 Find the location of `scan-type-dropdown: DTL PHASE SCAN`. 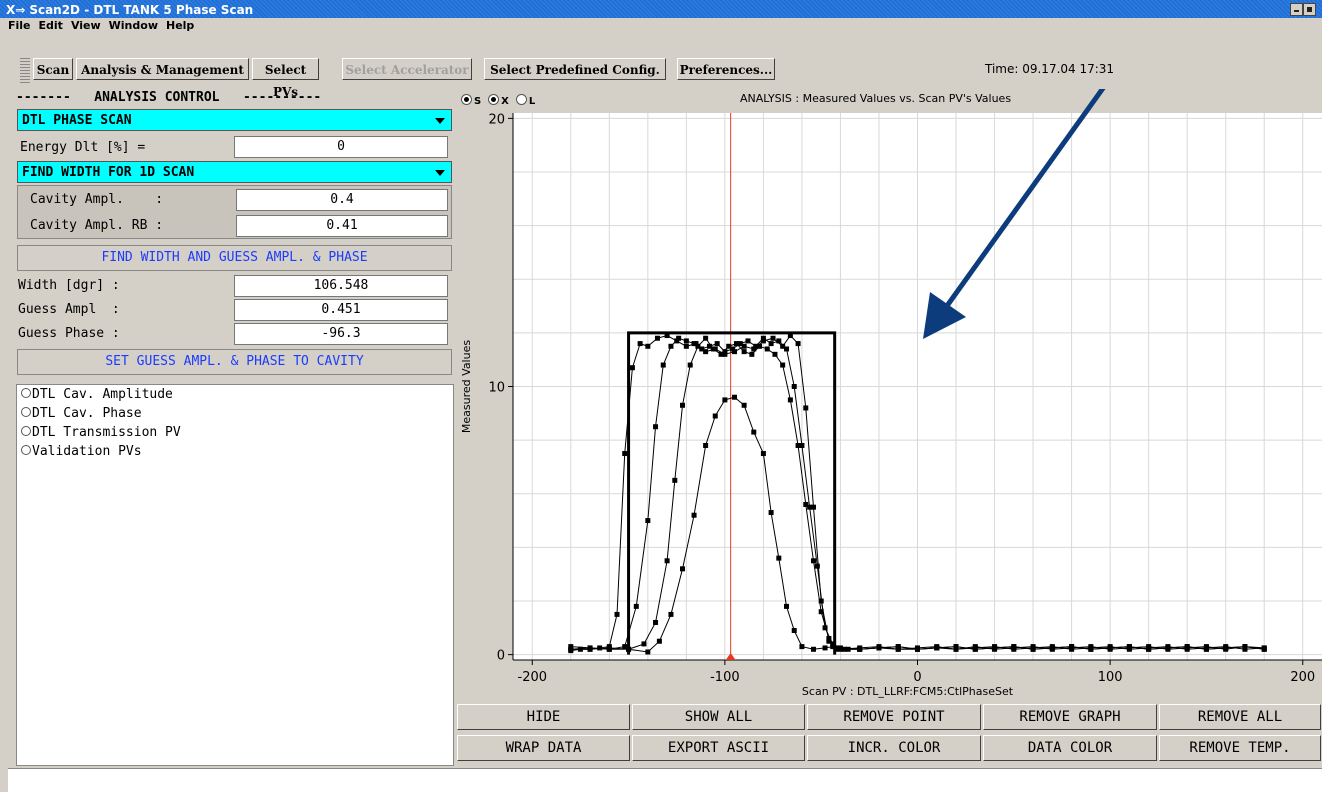

scan-type-dropdown: DTL PHASE SCAN is located at coordinates (234, 120).